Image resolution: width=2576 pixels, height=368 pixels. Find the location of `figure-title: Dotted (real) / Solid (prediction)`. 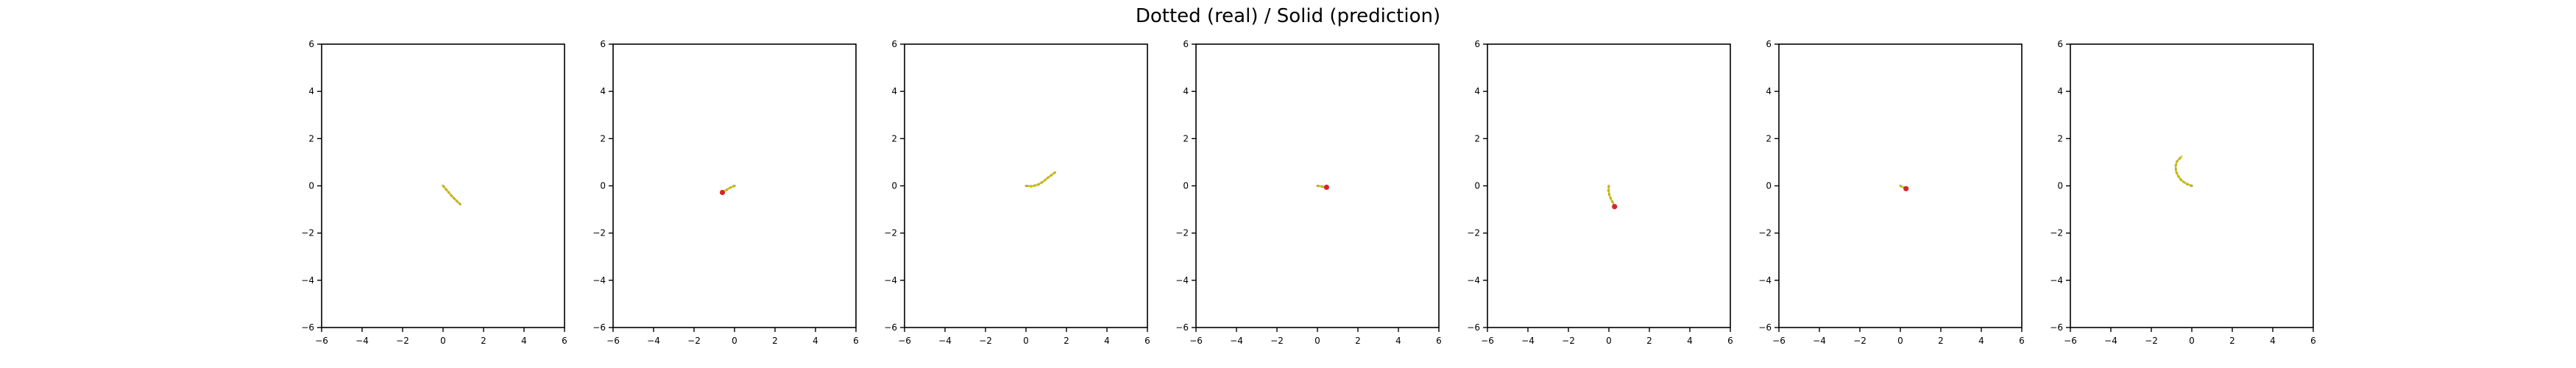

figure-title: Dotted (real) / Solid (prediction) is located at coordinates (1288, 16).